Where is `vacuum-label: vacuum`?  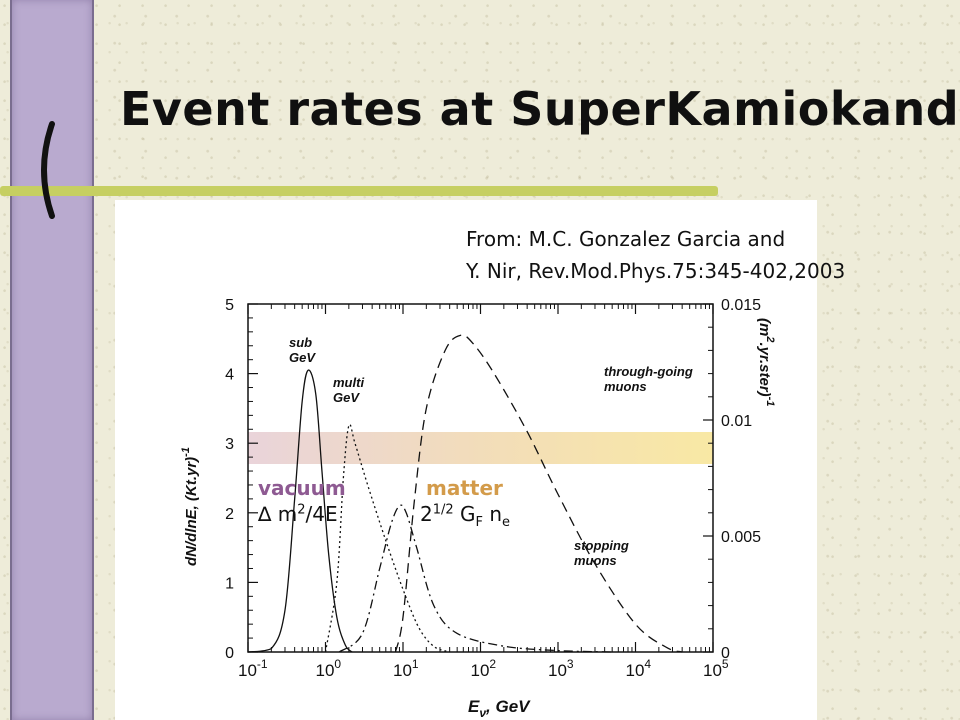
vacuum-label: vacuum is located at coordinates (302, 488).